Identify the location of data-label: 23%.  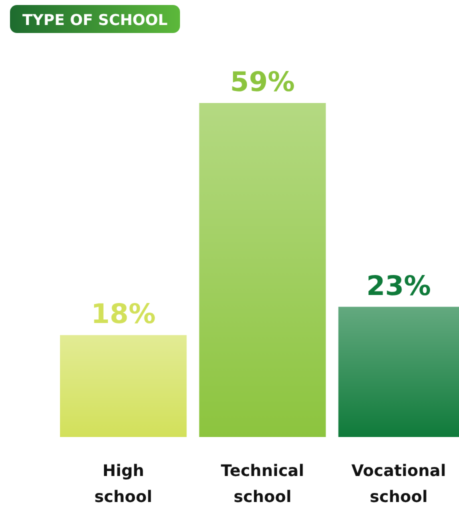
(398, 286).